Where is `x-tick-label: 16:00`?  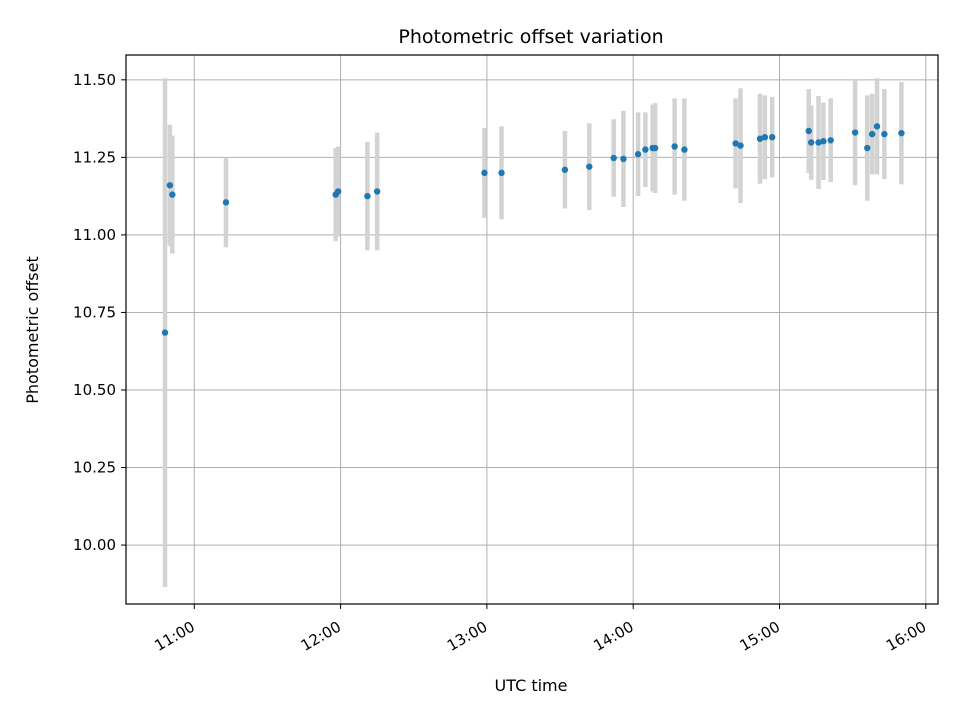 x-tick-label: 16:00 is located at coordinates (906, 636).